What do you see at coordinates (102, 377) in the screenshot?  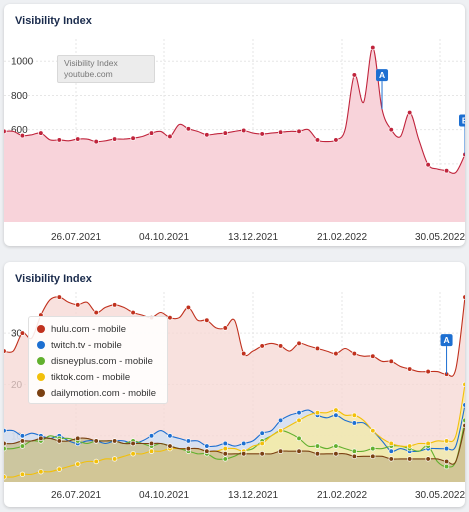 I see `legend-item: tiktok.com - mobile` at bounding box center [102, 377].